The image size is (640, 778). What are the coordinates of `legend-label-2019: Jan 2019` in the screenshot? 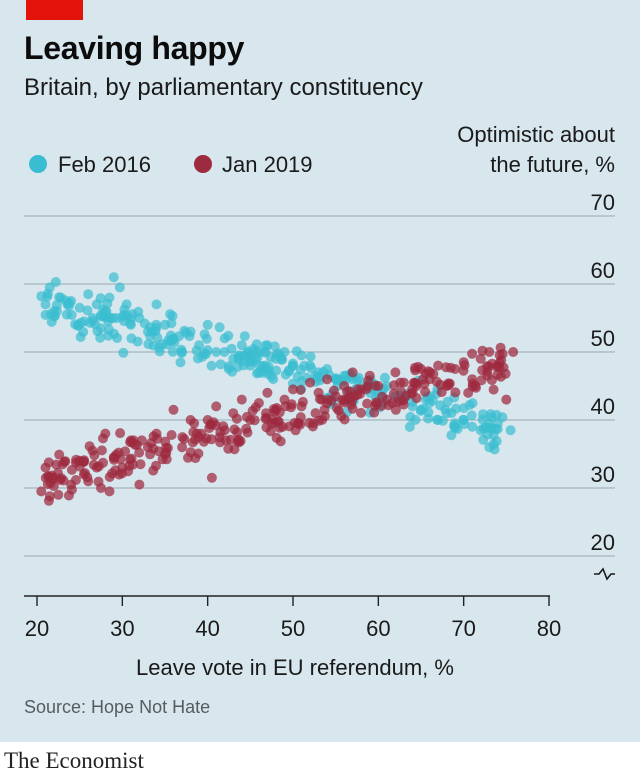 It's located at (267, 164).